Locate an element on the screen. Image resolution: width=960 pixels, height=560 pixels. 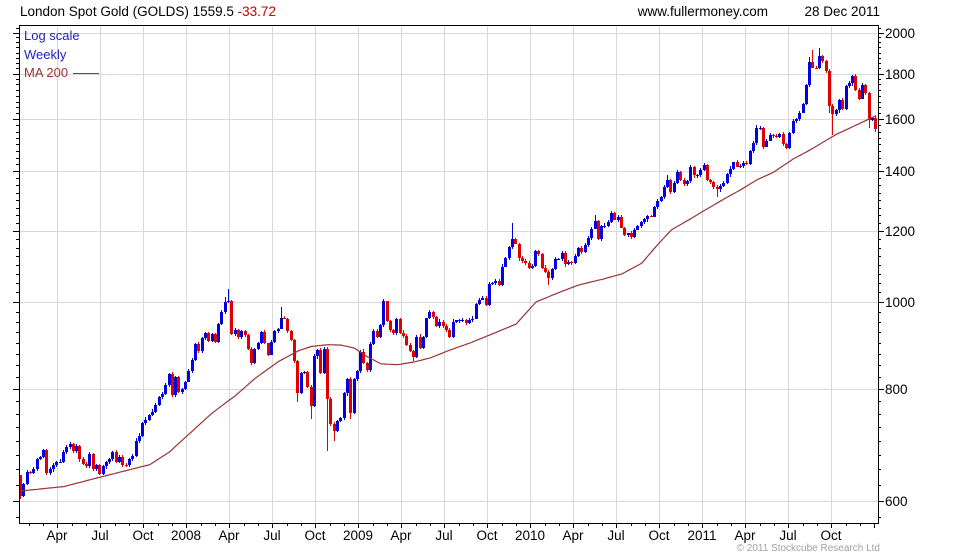
x-axis-label: Oct is located at coordinates (486, 535).